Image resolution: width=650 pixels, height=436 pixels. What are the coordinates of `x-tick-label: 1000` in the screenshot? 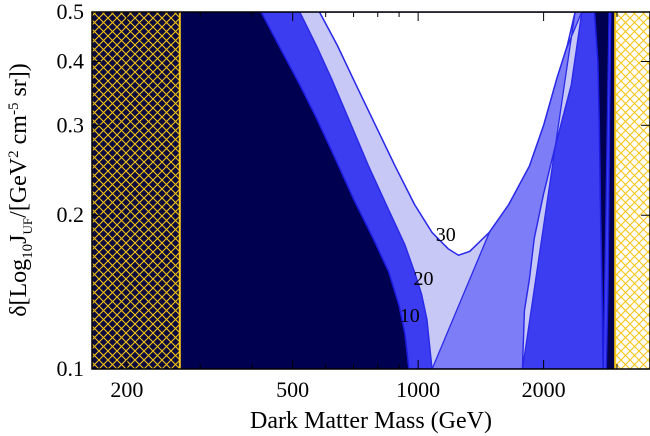 It's located at (418, 389).